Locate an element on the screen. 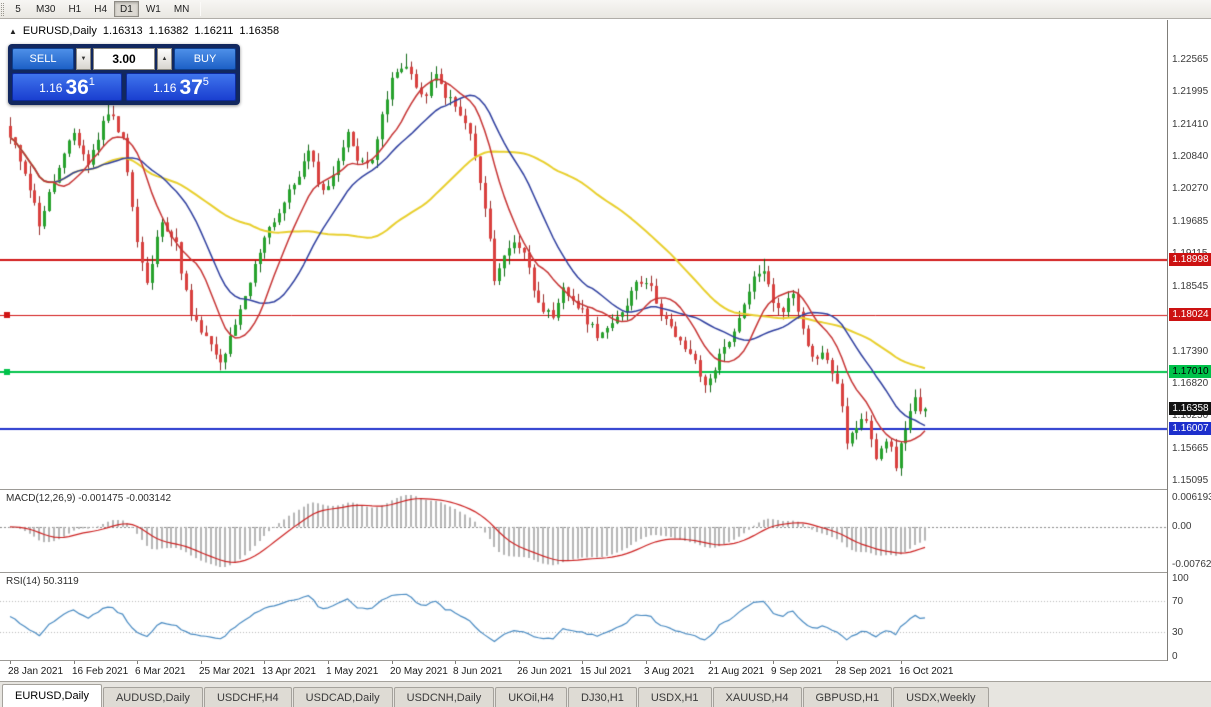 The height and width of the screenshot is (707, 1211). toolbar-separator is located at coordinates (201, 9).